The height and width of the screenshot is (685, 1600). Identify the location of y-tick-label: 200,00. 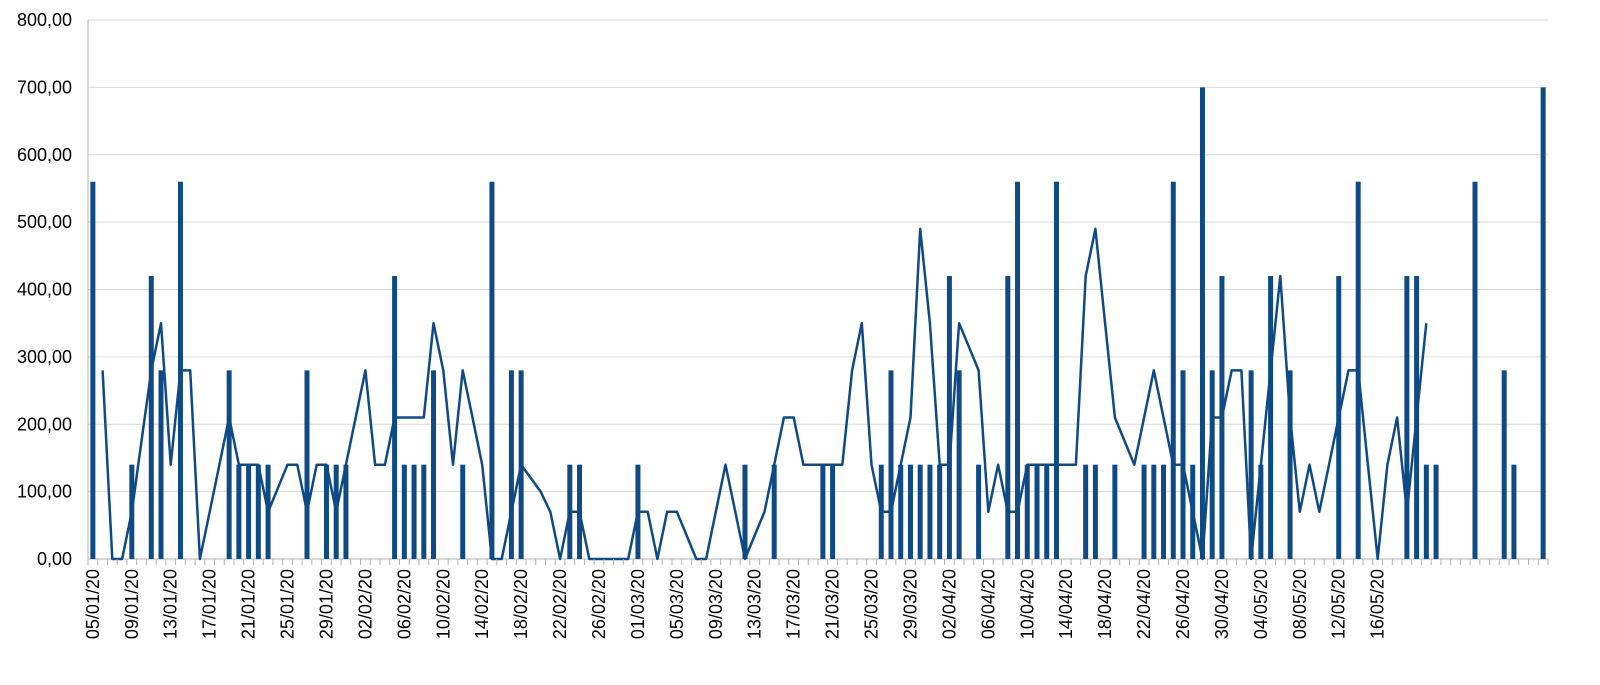
(44, 424).